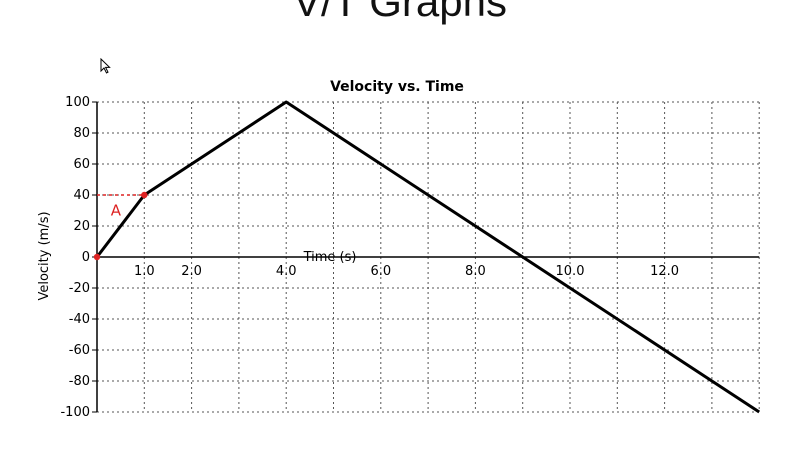  Describe the element at coordinates (144, 271) in the screenshot. I see `x-tick-label: 1.0` at that location.